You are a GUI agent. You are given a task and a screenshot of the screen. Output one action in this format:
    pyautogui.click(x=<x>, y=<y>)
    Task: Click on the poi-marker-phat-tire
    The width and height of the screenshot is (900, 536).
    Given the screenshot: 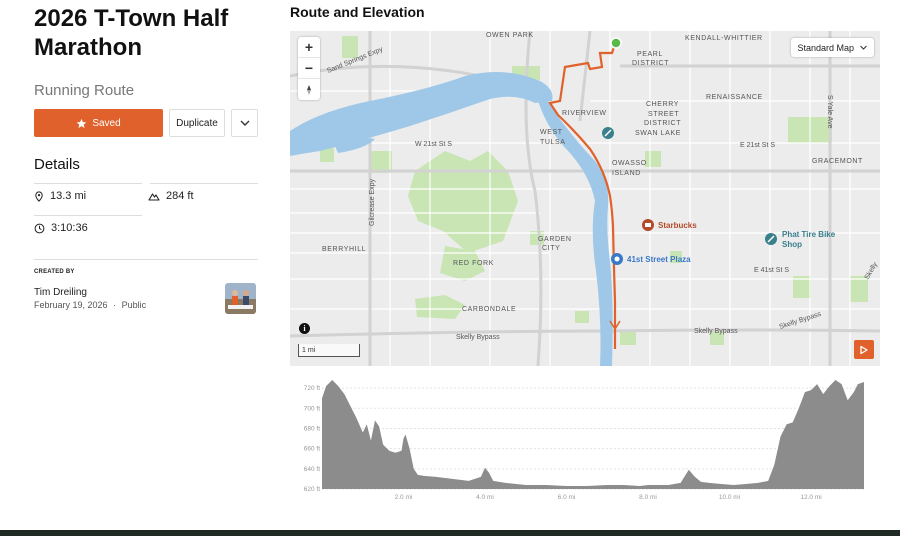 What is the action you would take?
    pyautogui.click(x=771, y=239)
    